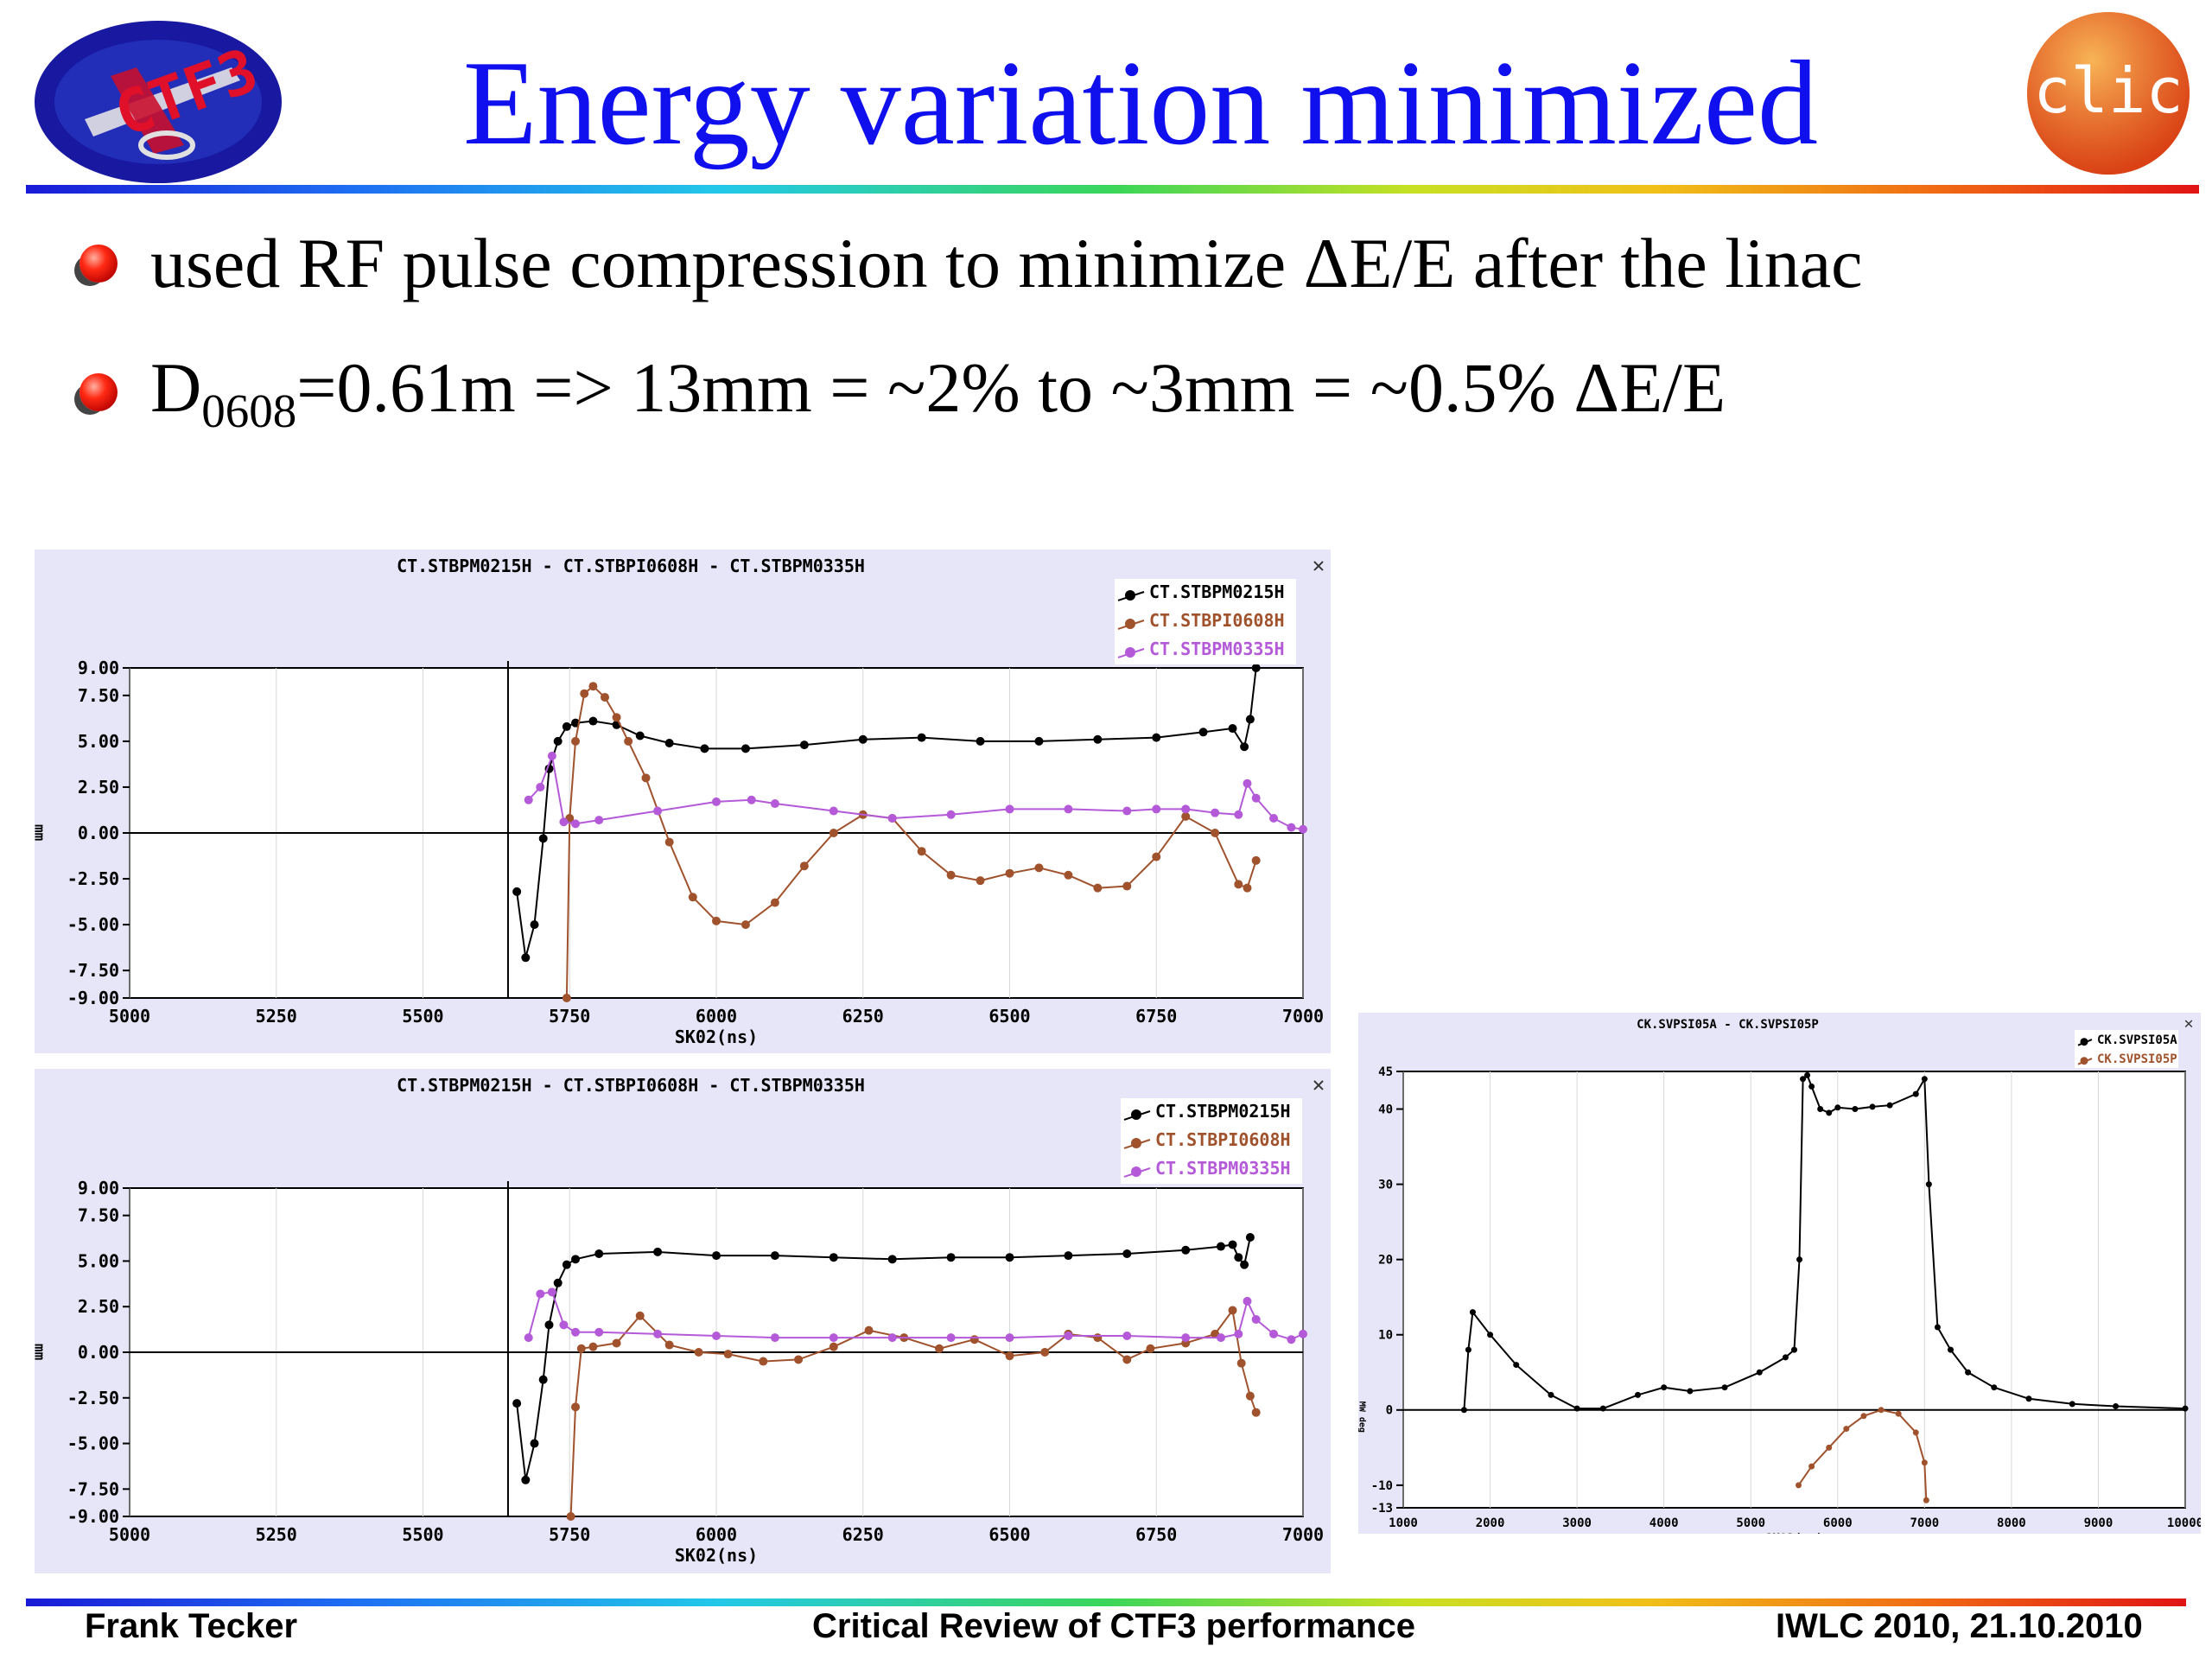  What do you see at coordinates (1156, 1534) in the screenshot?
I see `x-tick-label: 6750` at bounding box center [1156, 1534].